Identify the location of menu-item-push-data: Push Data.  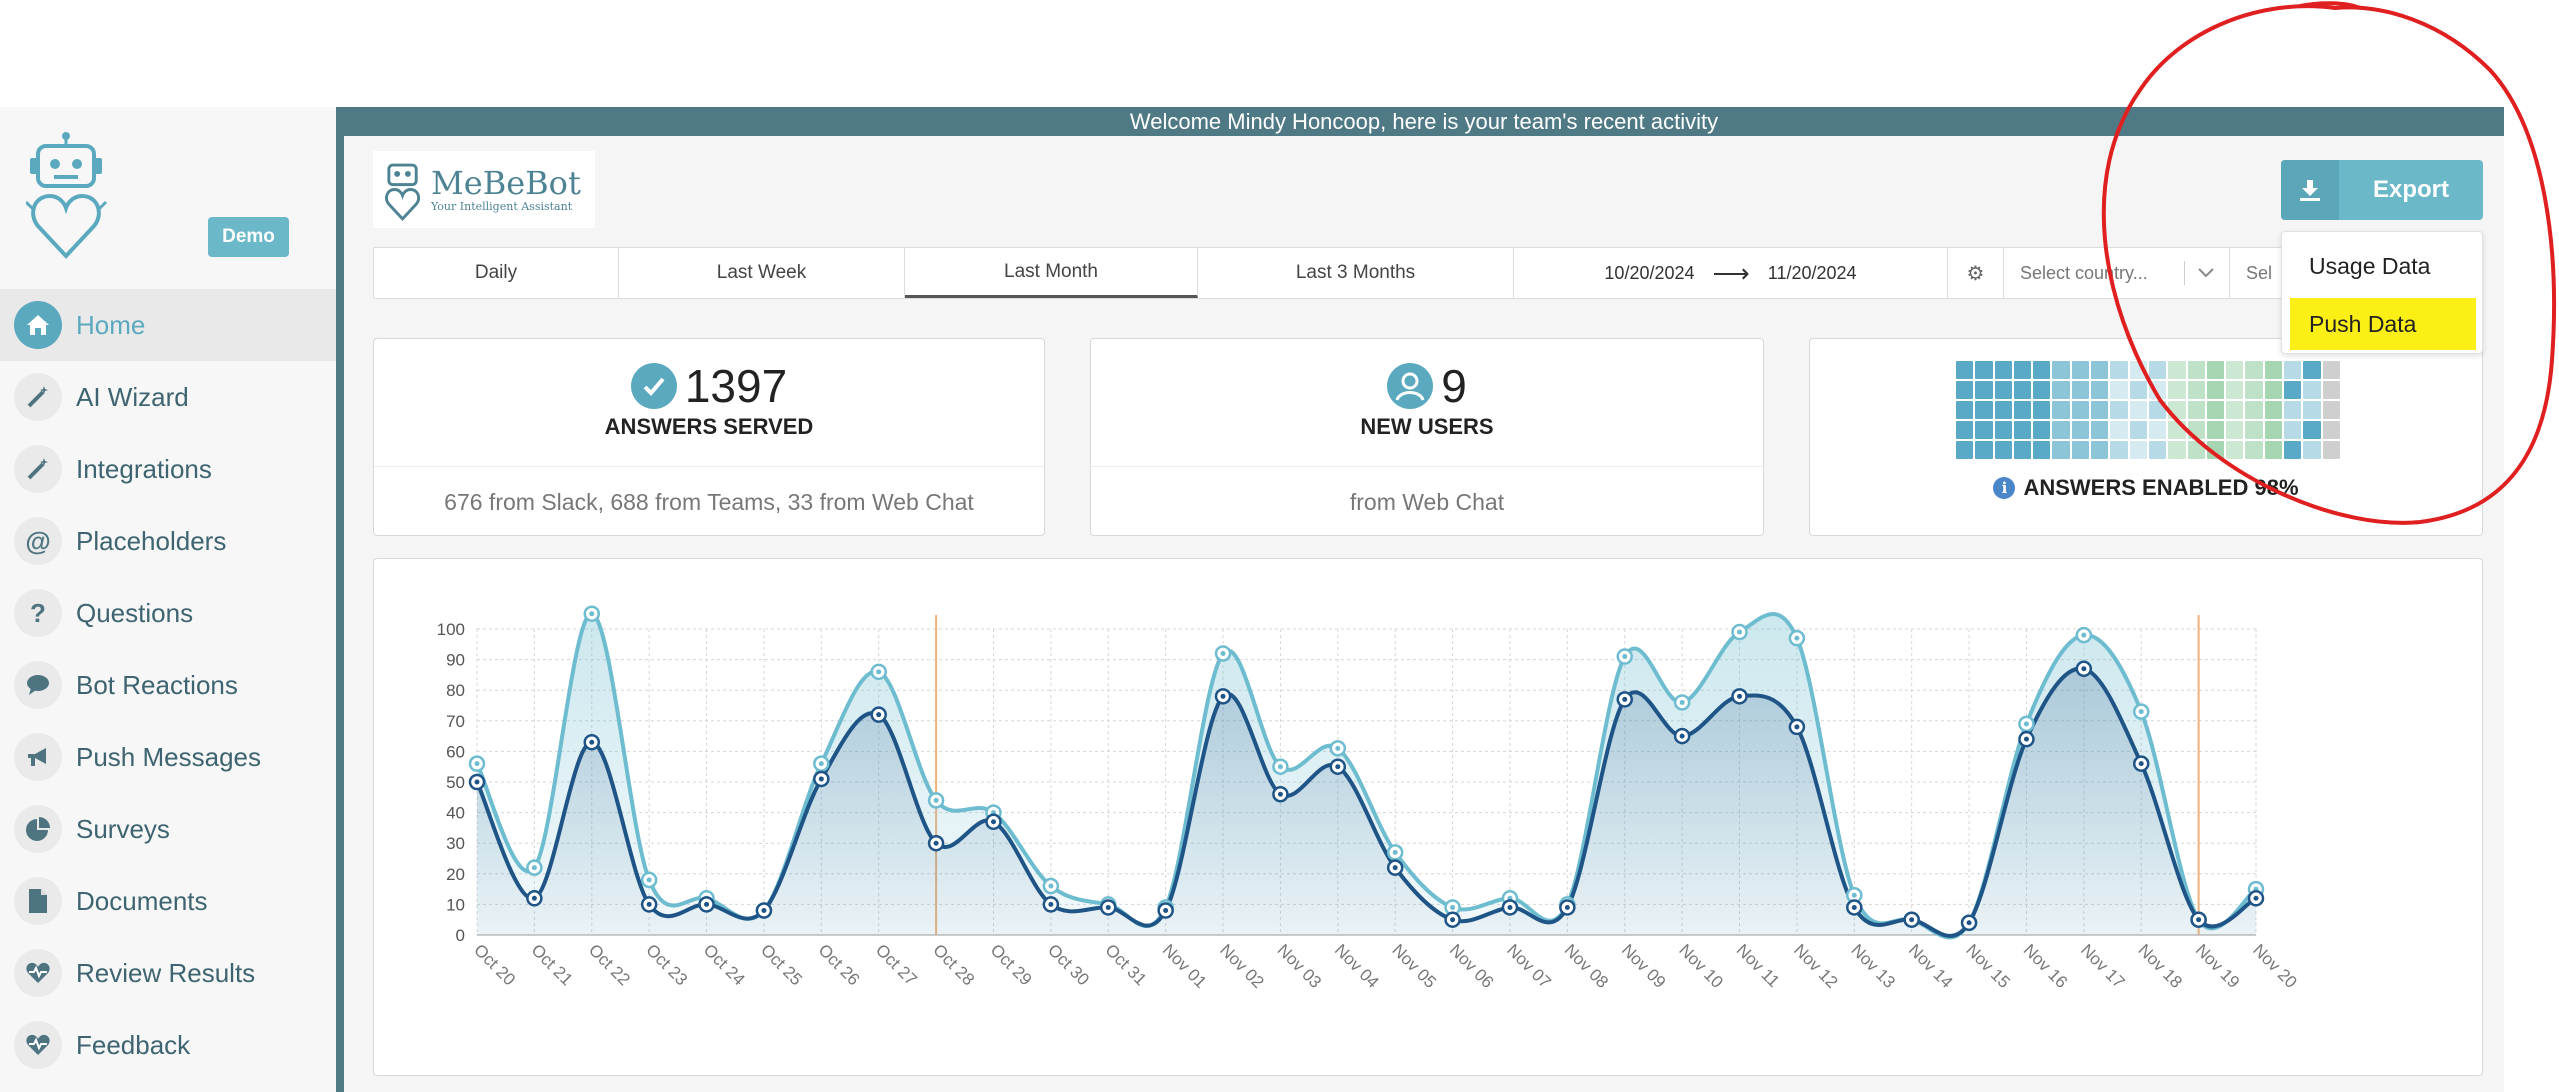
(2383, 324).